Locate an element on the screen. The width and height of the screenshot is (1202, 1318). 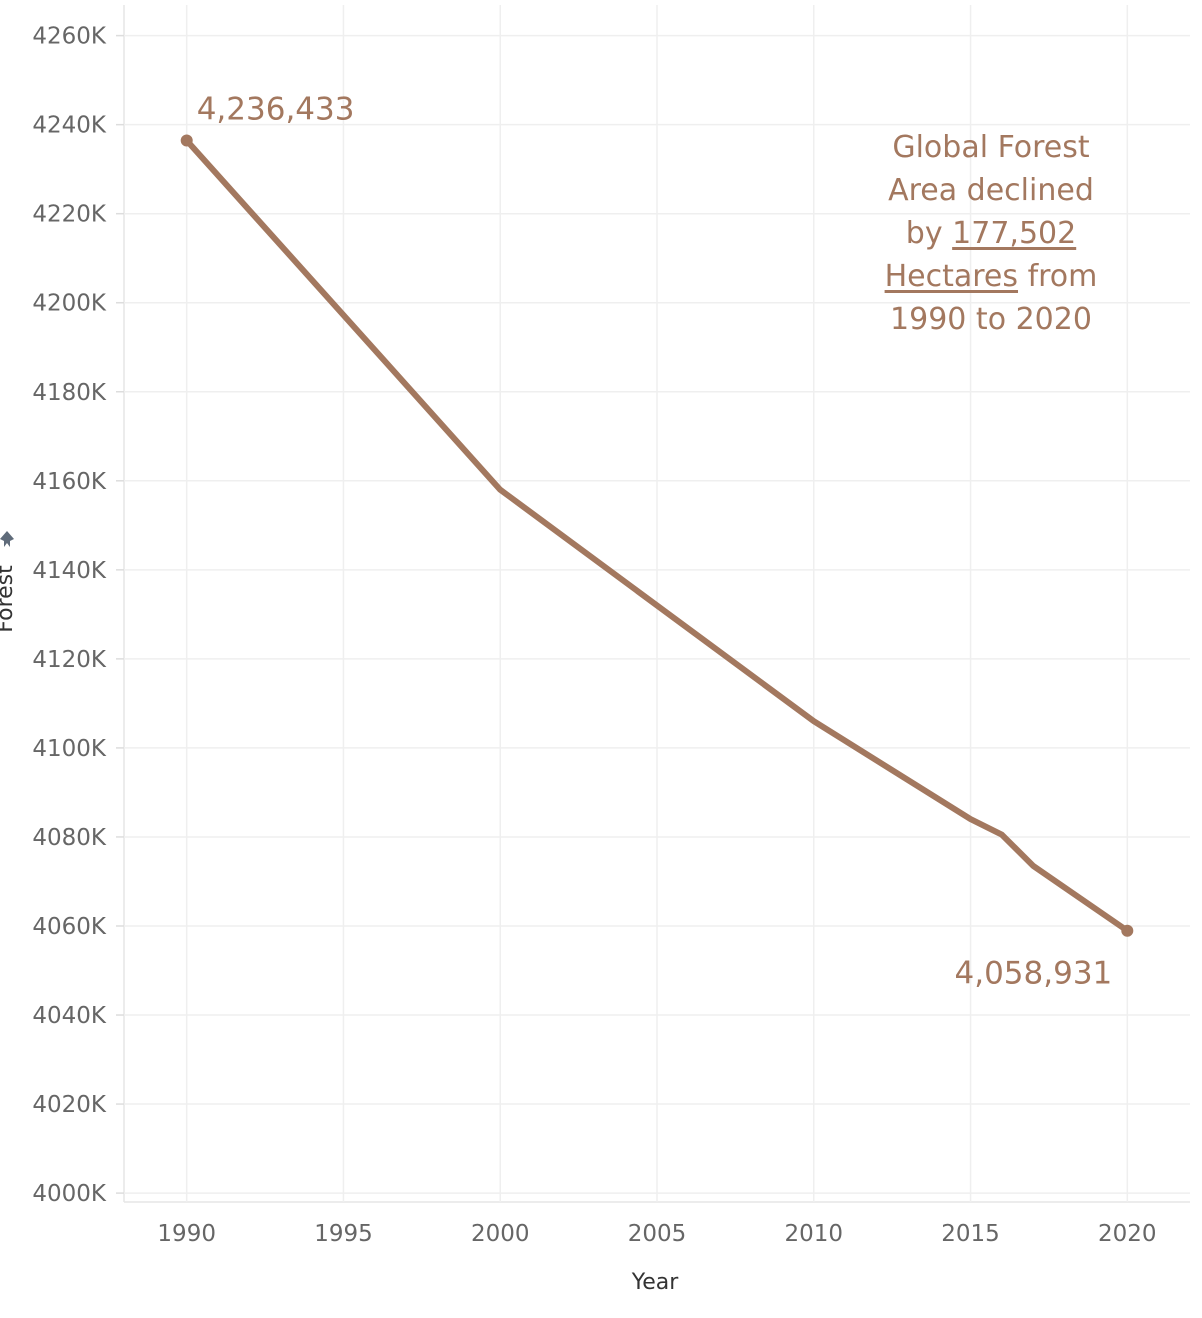
annotation-line-1: Global Forest is located at coordinates (991, 147).